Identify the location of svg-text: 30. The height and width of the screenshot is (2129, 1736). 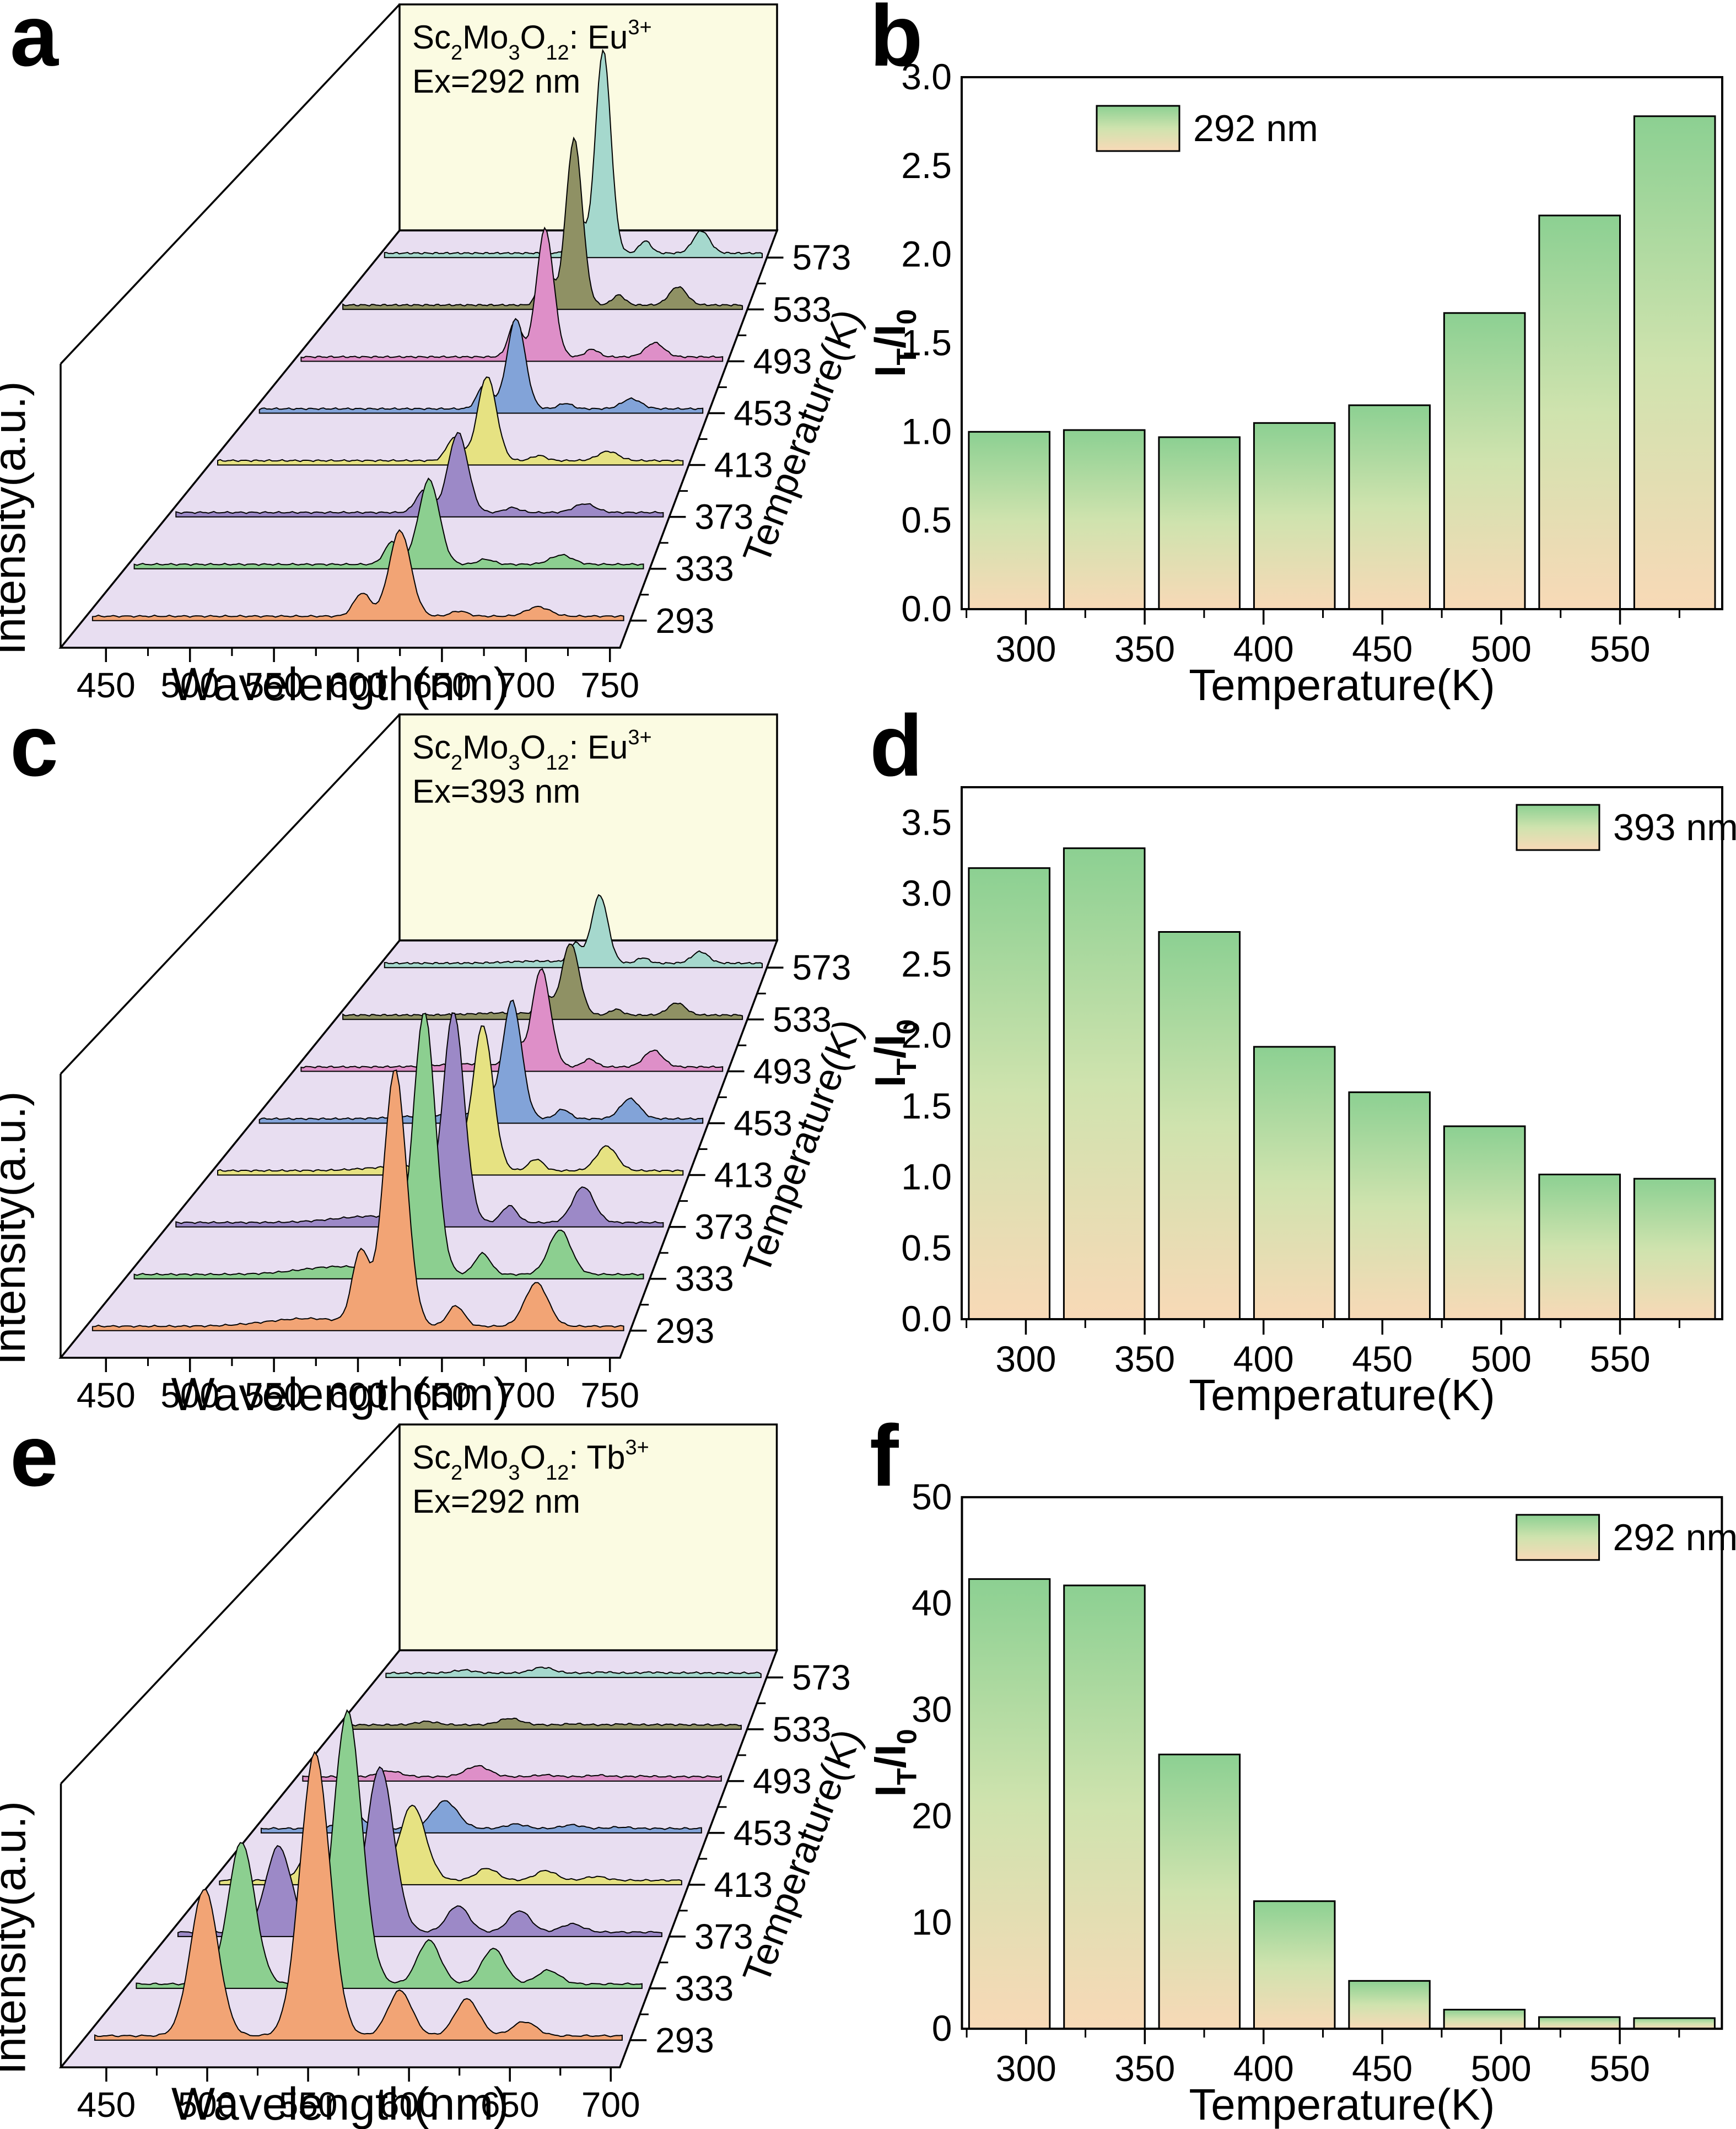
(932, 1710).